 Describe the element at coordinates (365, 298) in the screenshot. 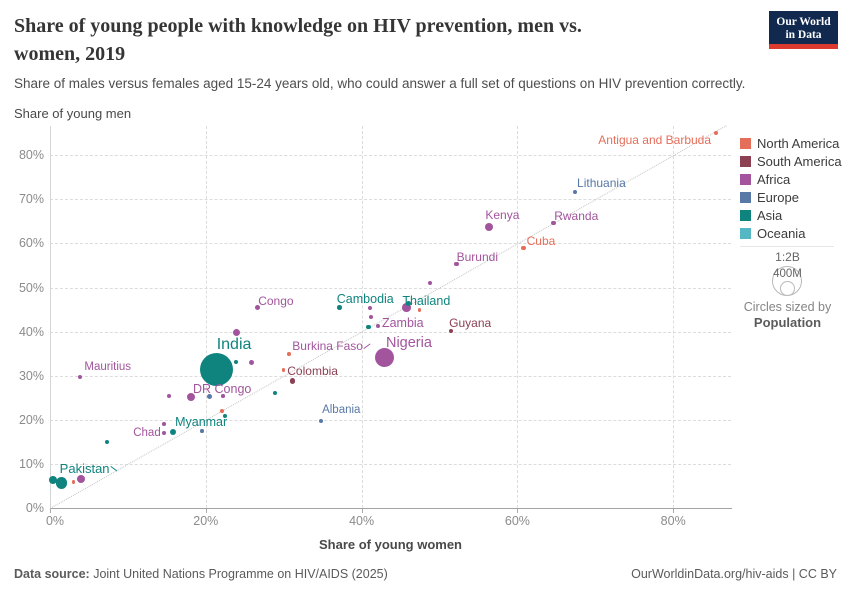

I see `point-label-cambodia: Cambodia` at that location.